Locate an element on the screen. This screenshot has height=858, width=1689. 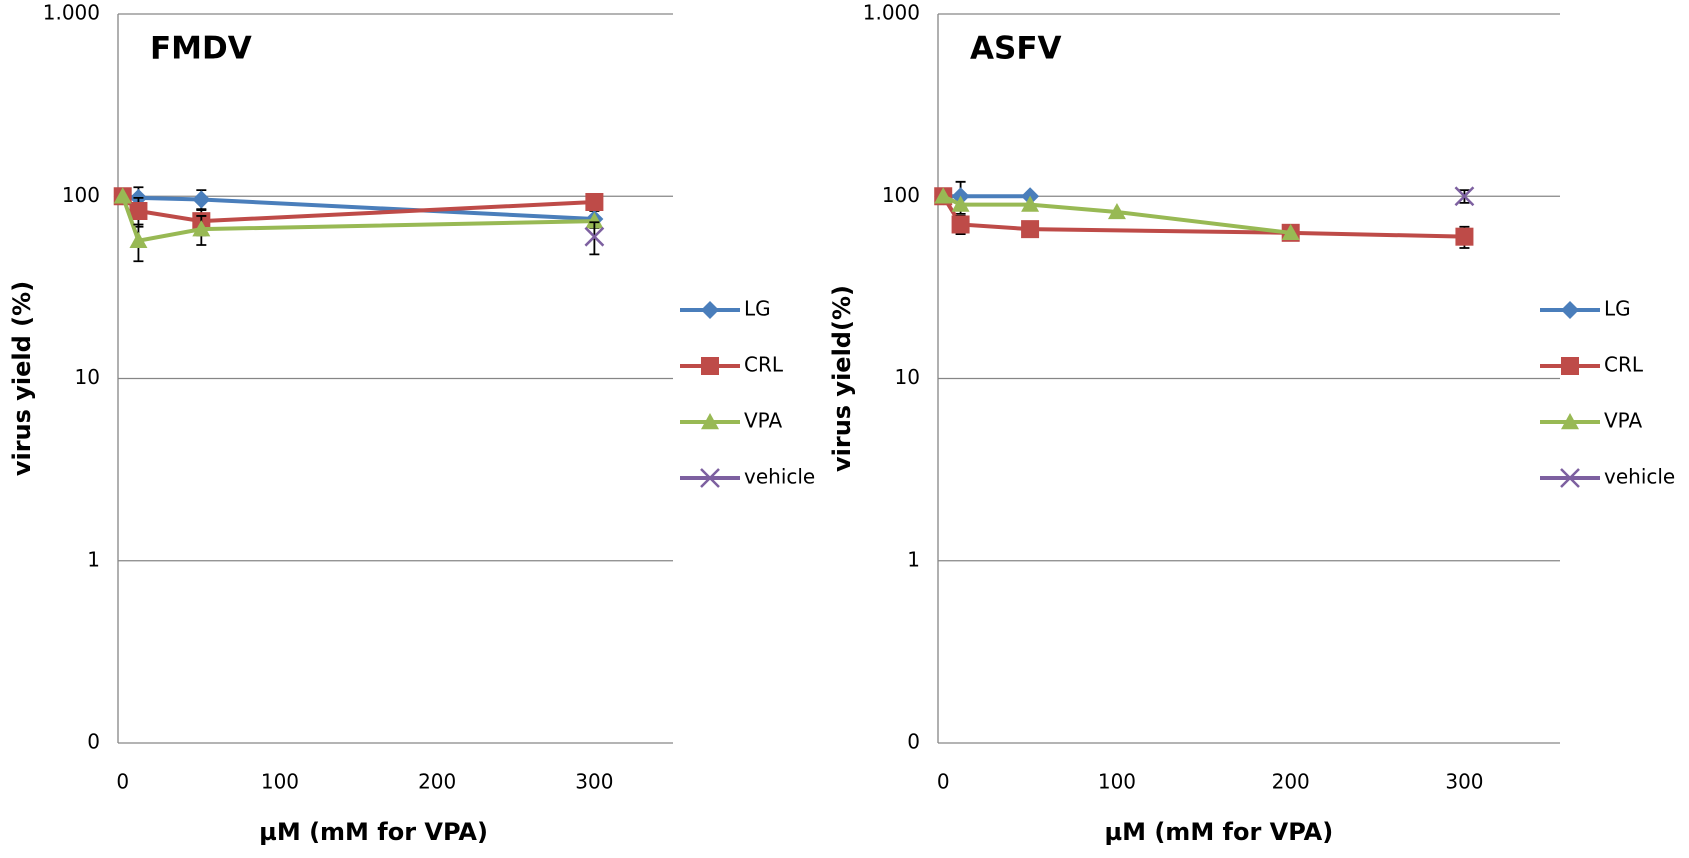
chart-title: ASFV is located at coordinates (1016, 49).